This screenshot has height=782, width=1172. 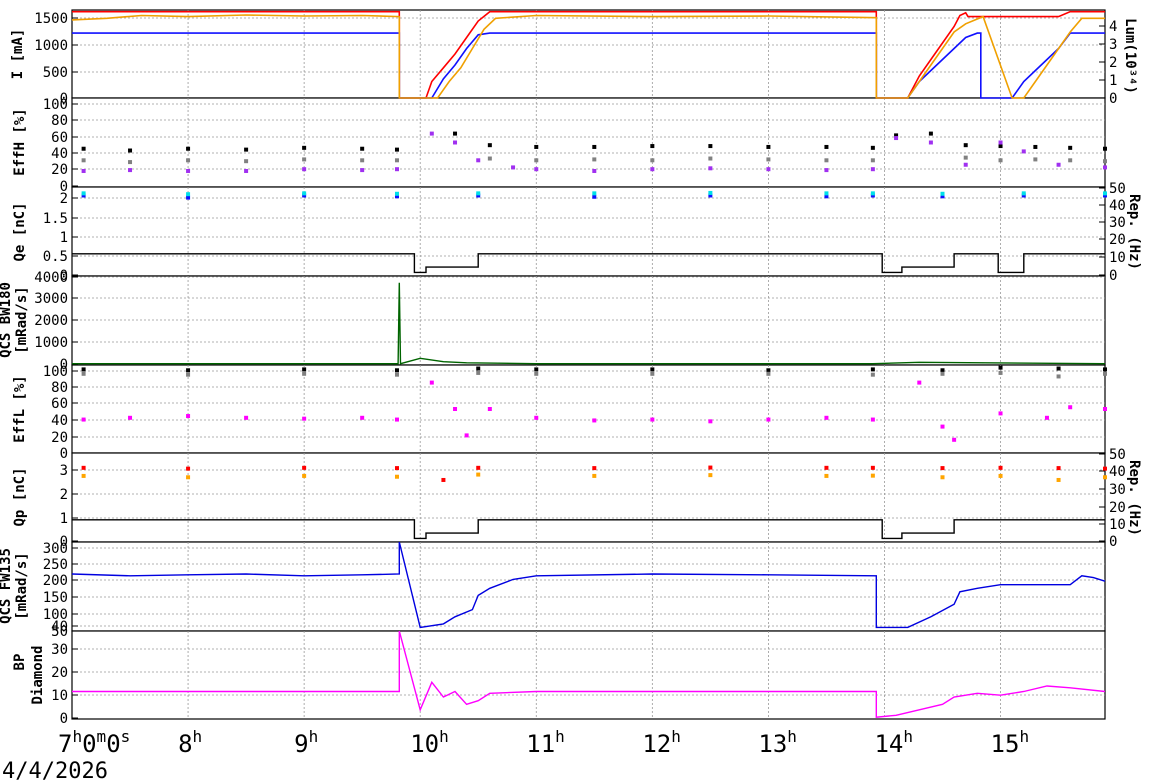 What do you see at coordinates (1117, 490) in the screenshot?
I see `right-tick-label: 30` at bounding box center [1117, 490].